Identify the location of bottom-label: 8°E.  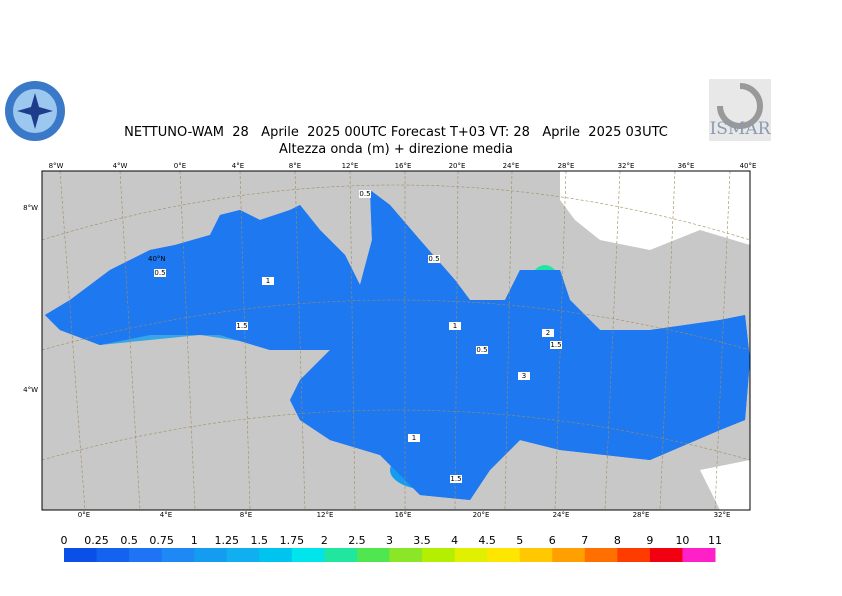
(246, 515).